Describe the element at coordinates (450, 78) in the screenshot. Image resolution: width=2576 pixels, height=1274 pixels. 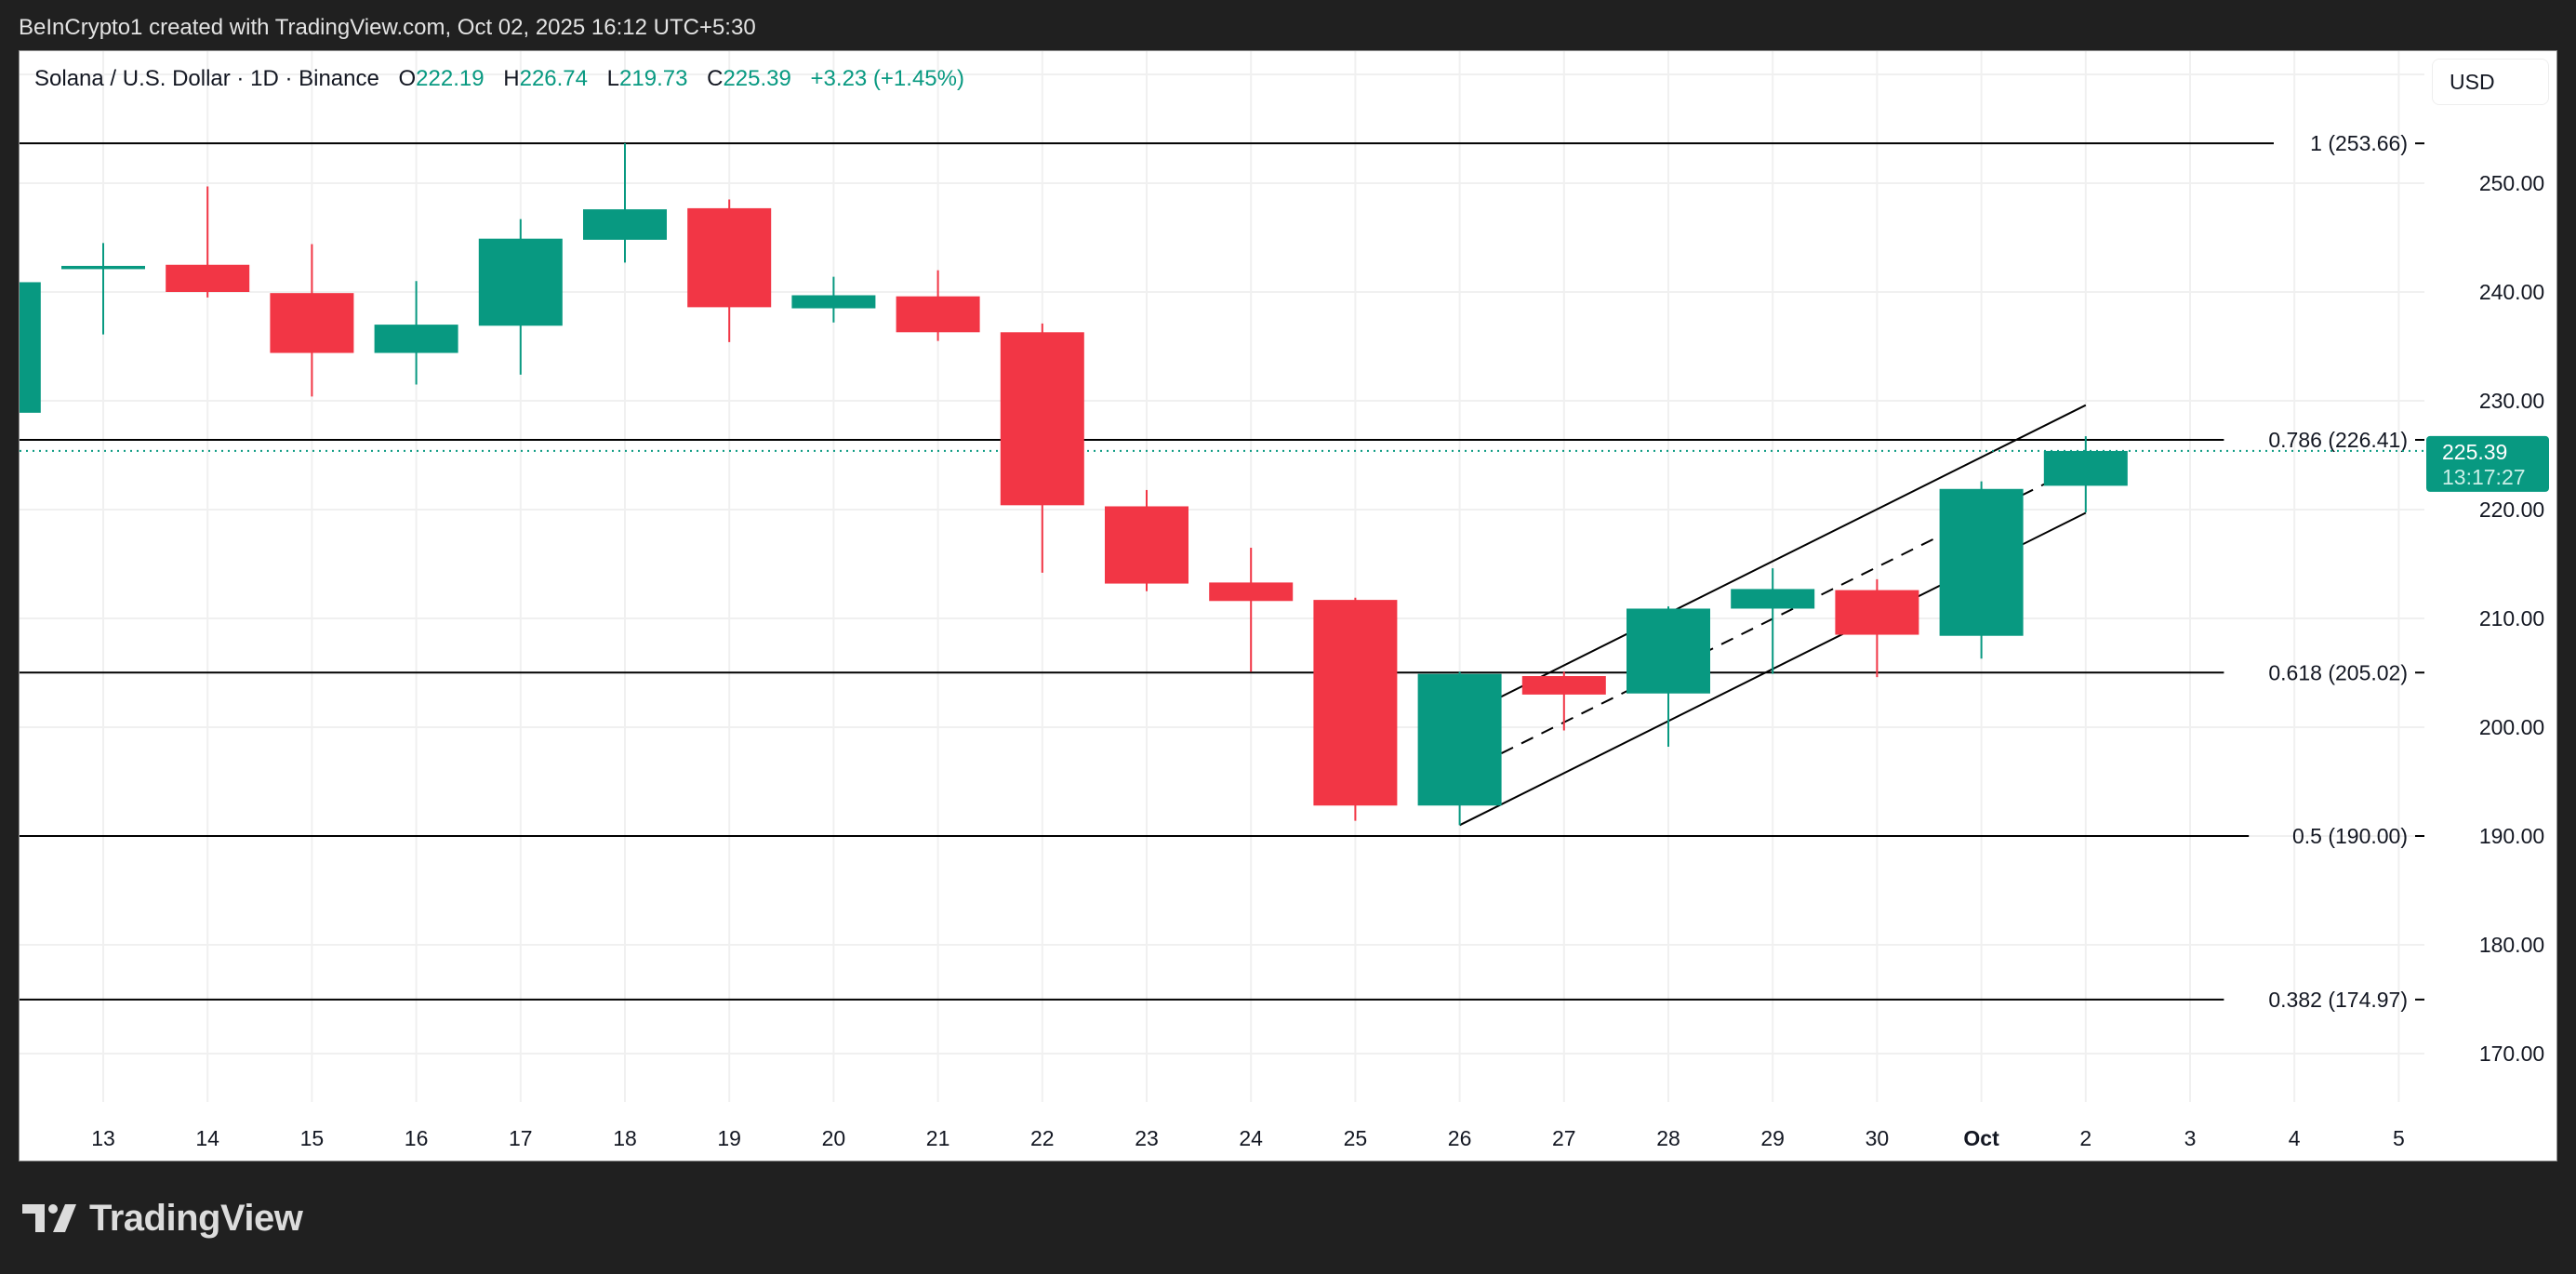
I see `open-value: 222.19` at that location.